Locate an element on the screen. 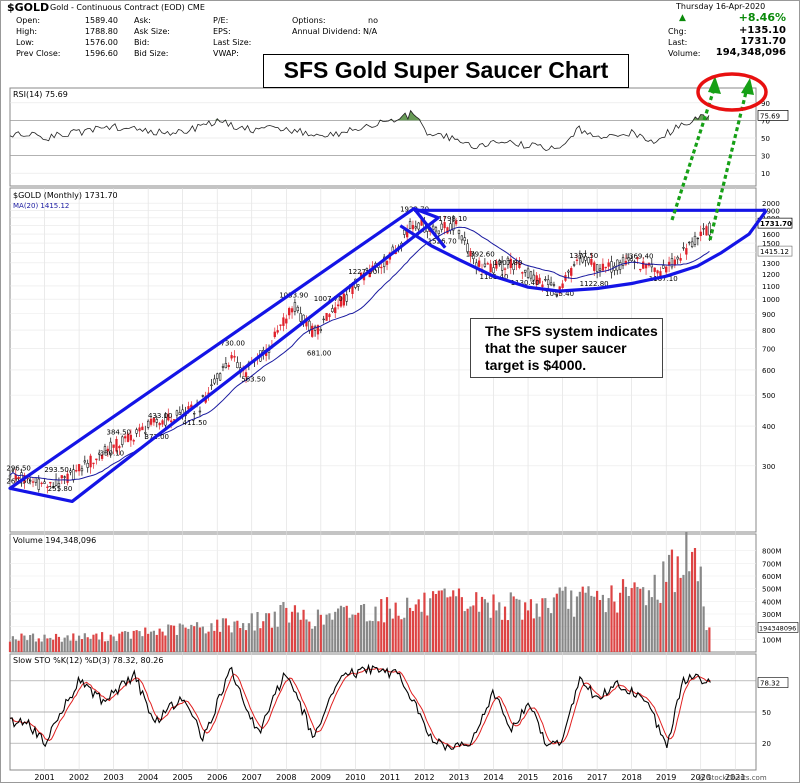 This screenshot has width=800, height=783. stochastic-last-badge is located at coordinates (773, 682).